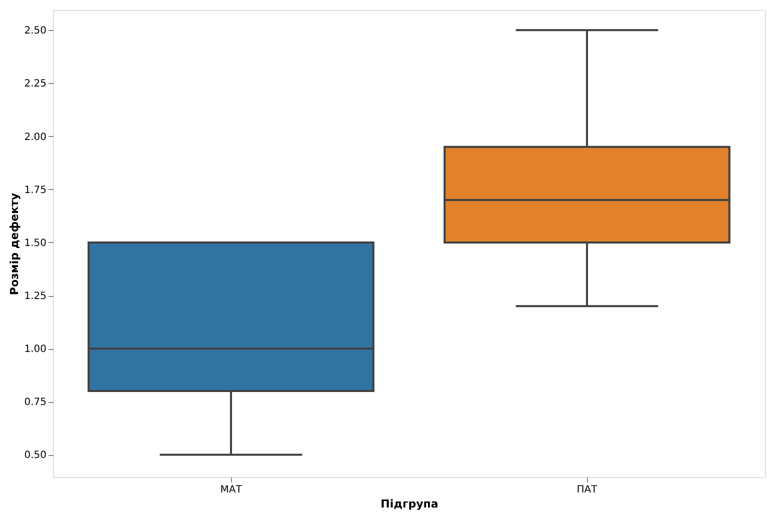 The height and width of the screenshot is (515, 771). I want to click on y-tick-label: 0.75, so click(35, 402).